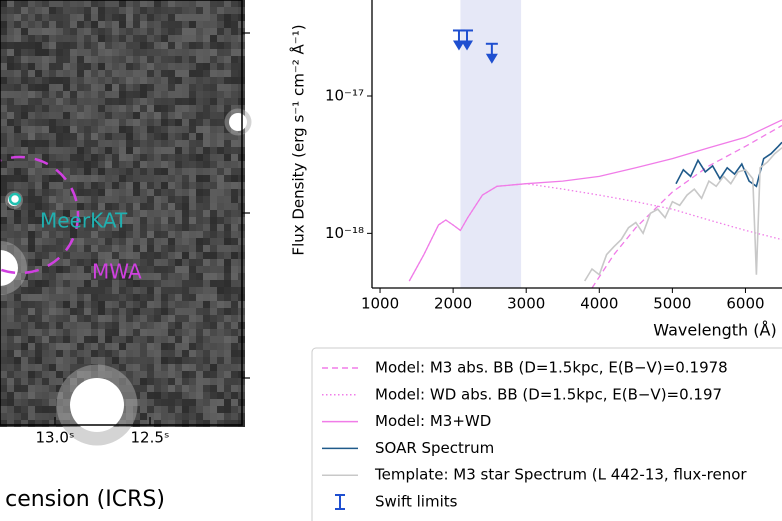 Image resolution: width=782 pixels, height=521 pixels. What do you see at coordinates (686, 206) in the screenshot?
I see `series-line` at bounding box center [686, 206].